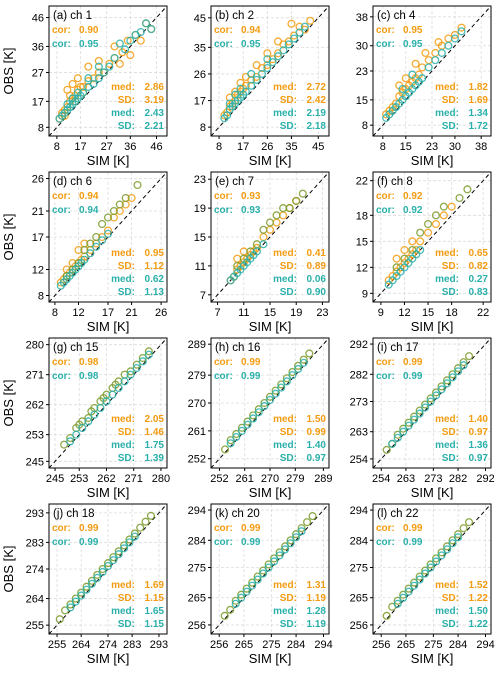 The width and height of the screenshot is (500, 681). What do you see at coordinates (251, 210) in the screenshot?
I see `stat-value: 0.93` at bounding box center [251, 210].